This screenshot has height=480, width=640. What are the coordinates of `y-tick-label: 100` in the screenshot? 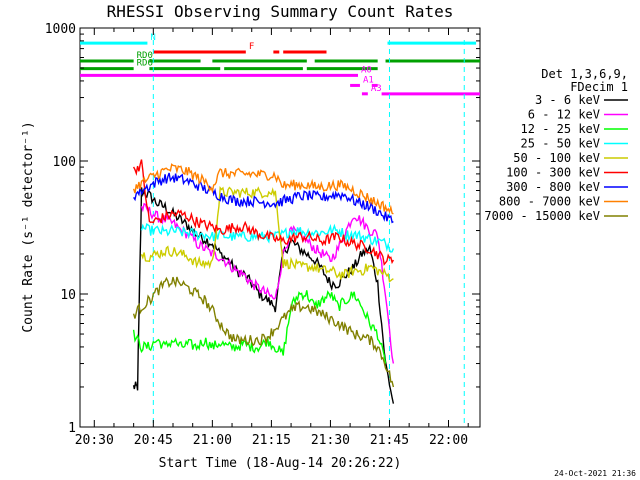 It's located at (64, 162).